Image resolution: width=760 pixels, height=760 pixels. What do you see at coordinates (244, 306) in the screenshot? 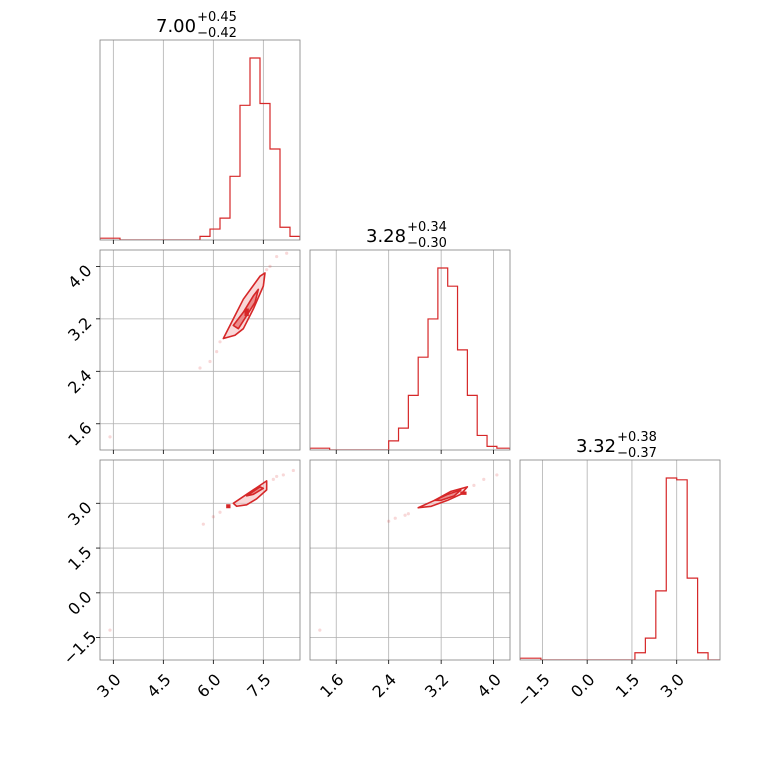
I see `contour-outer` at bounding box center [244, 306].